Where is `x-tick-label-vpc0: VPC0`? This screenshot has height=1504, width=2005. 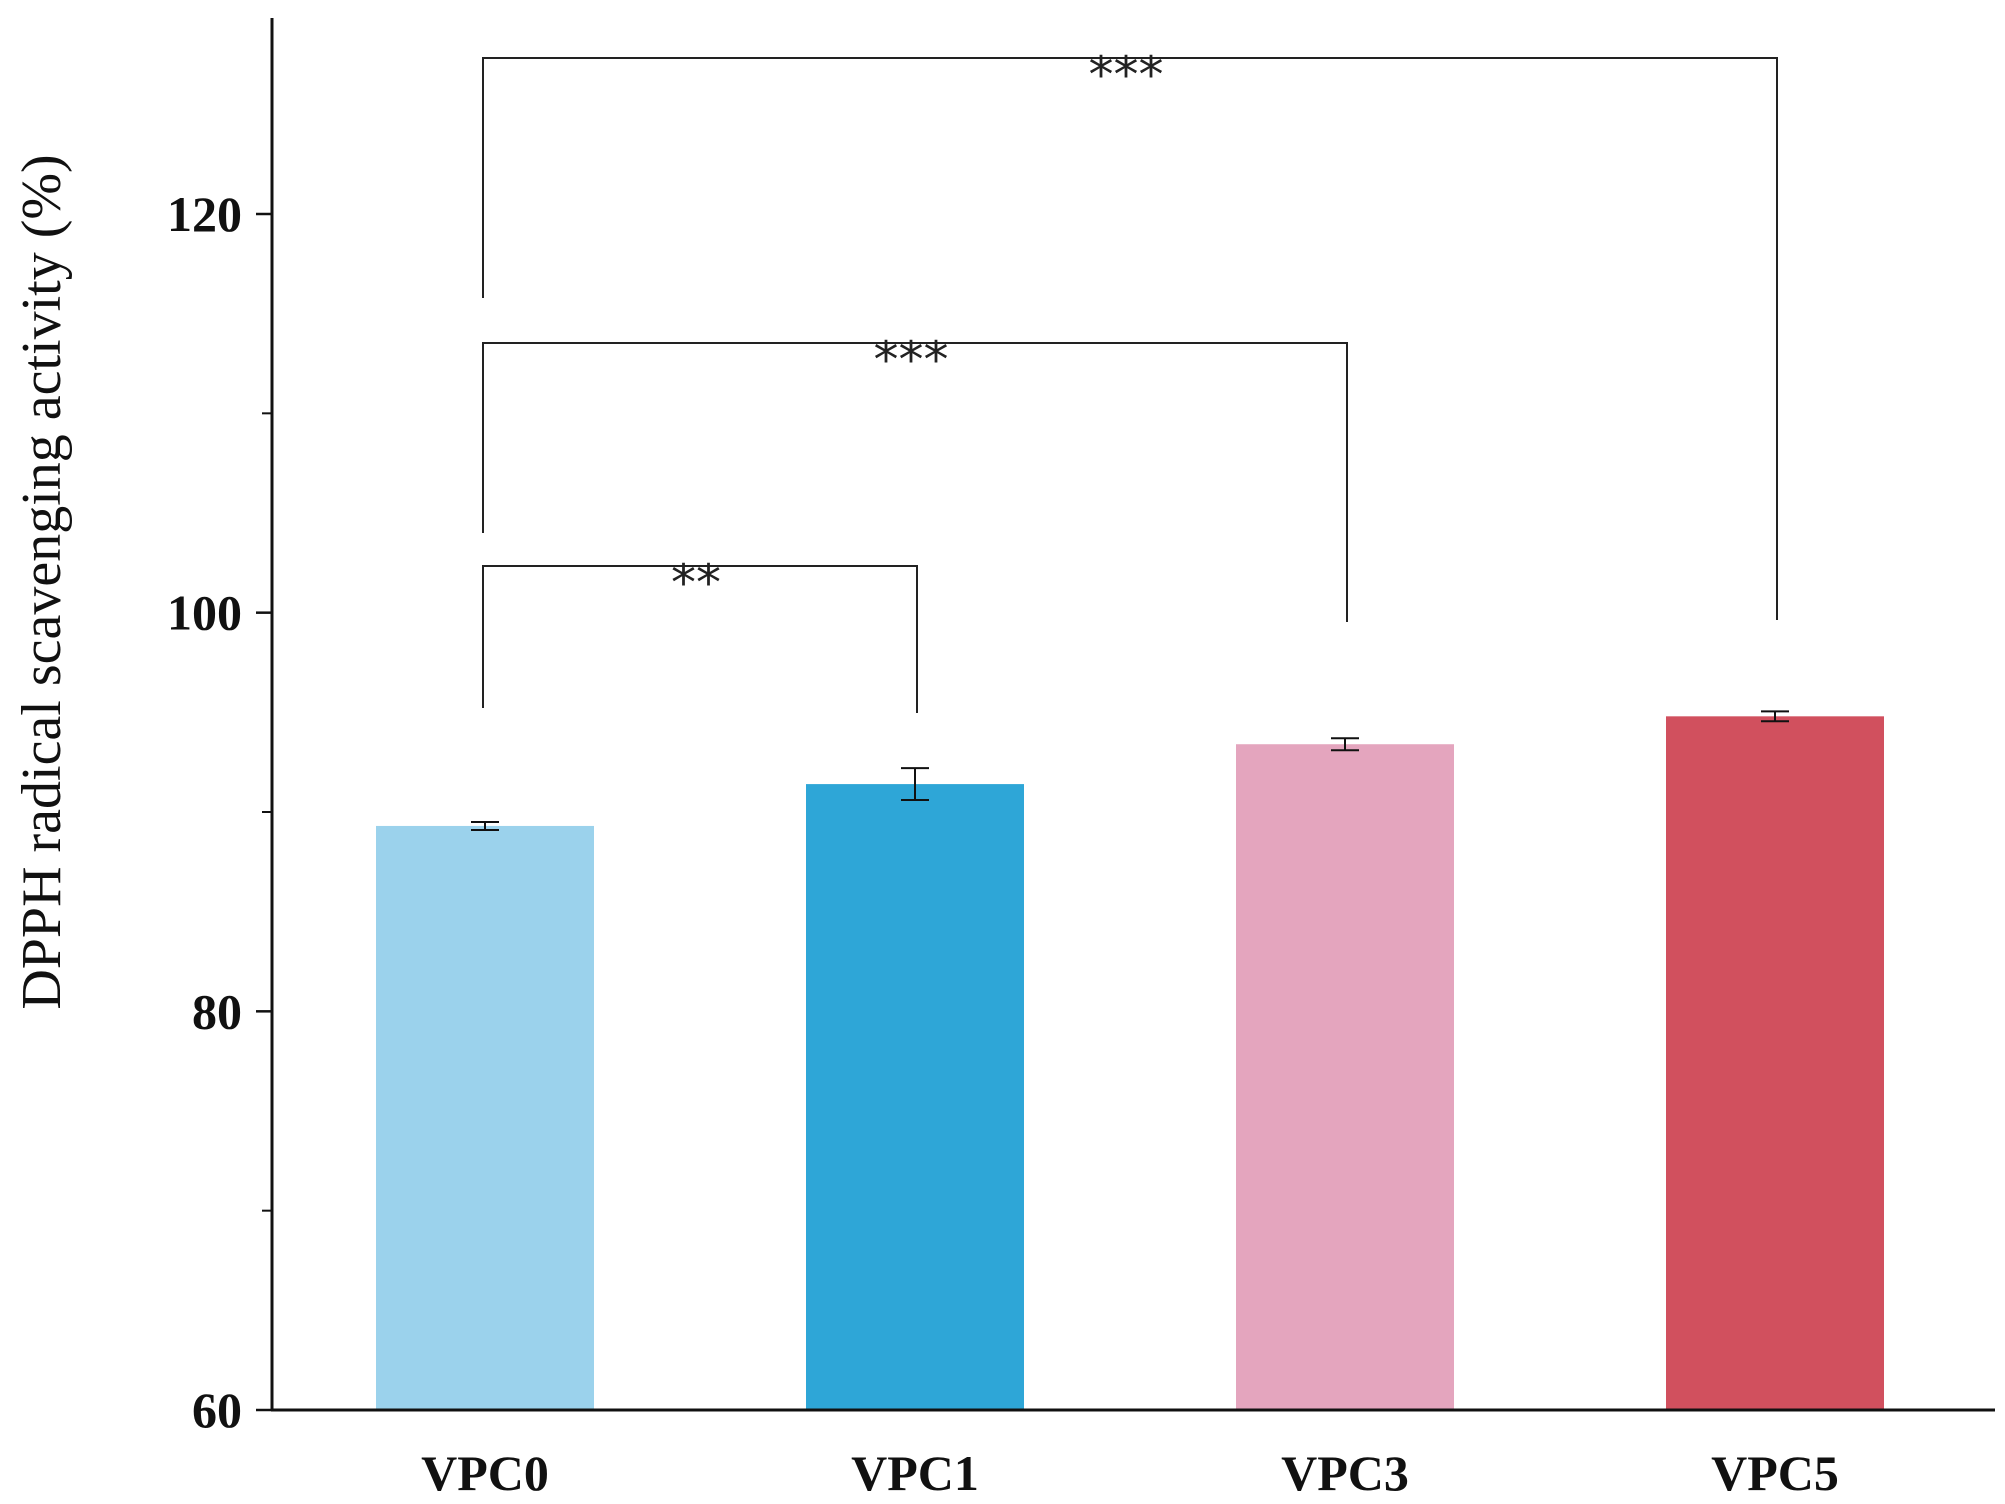
x-tick-label-vpc0: VPC0 is located at coordinates (485, 1473).